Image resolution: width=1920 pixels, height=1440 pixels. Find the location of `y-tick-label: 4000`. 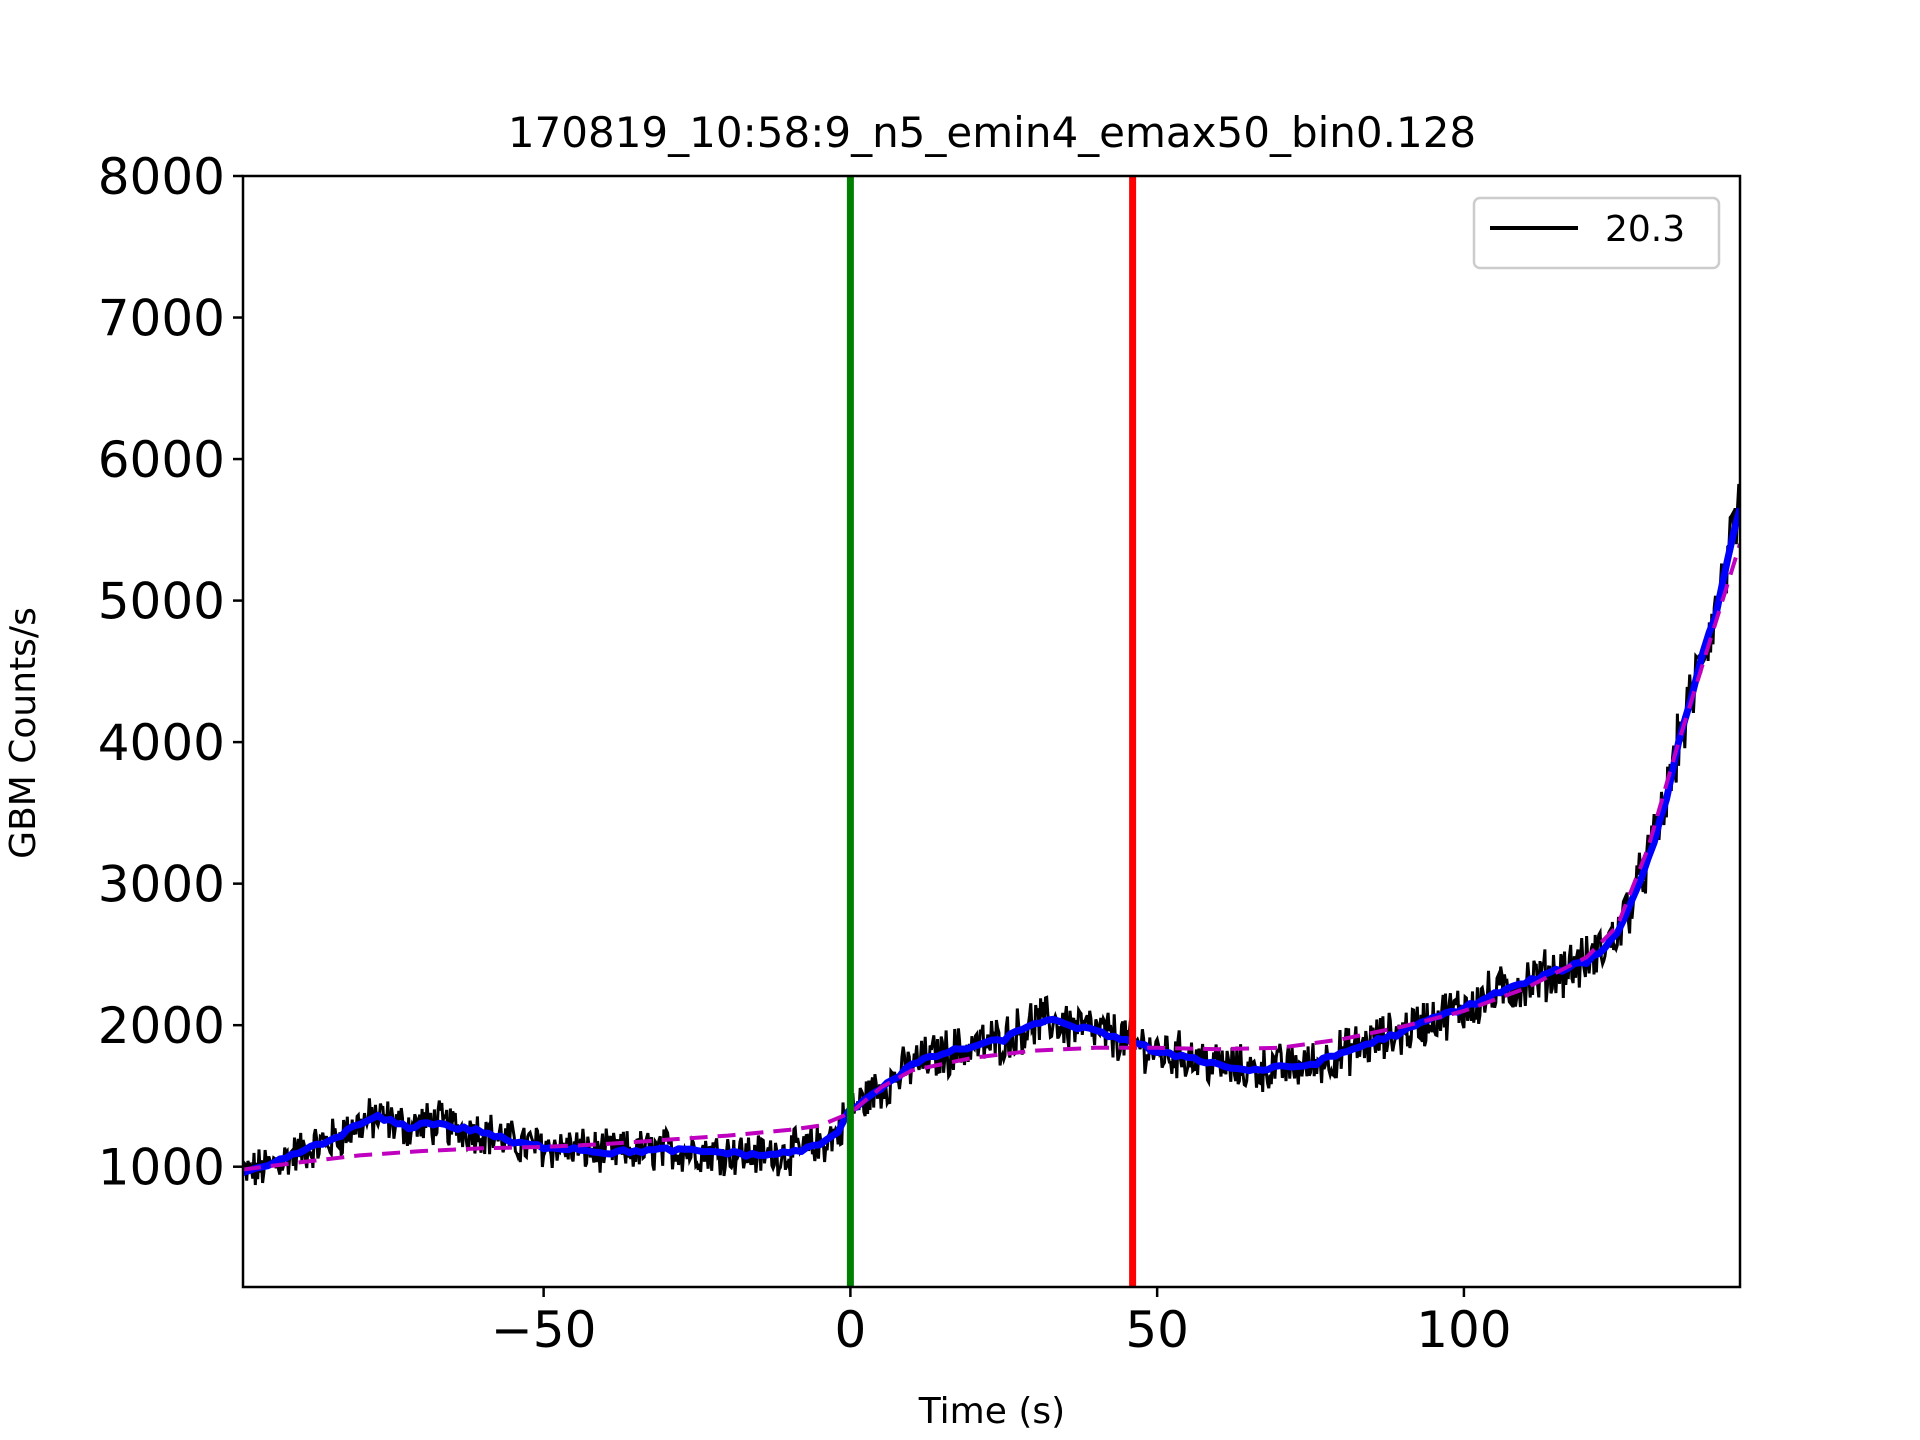

y-tick-label: 4000 is located at coordinates (161, 743).